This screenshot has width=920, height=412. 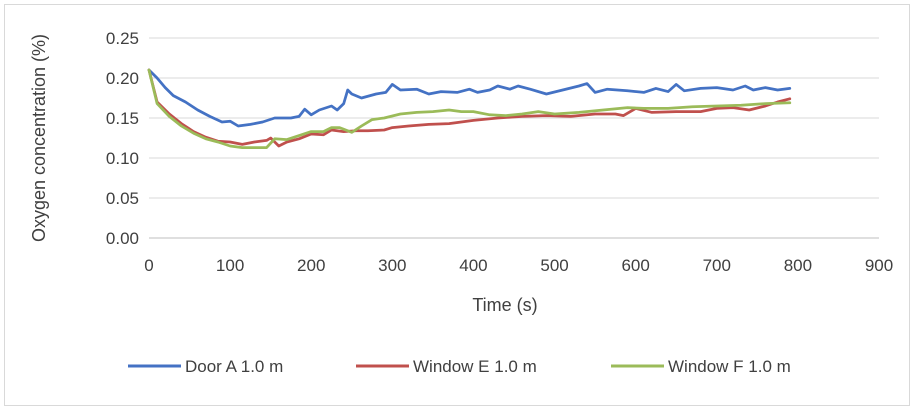 I want to click on legend-item: Door A 1.0 m, so click(x=205, y=366).